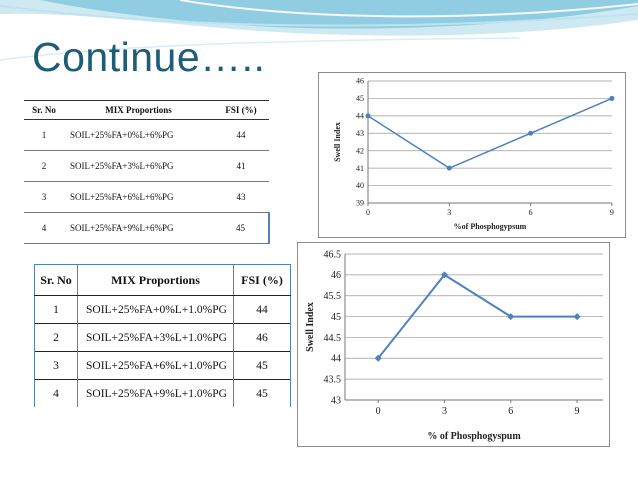  Describe the element at coordinates (360, 150) in the screenshot. I see `y-tick-label: 42` at that location.